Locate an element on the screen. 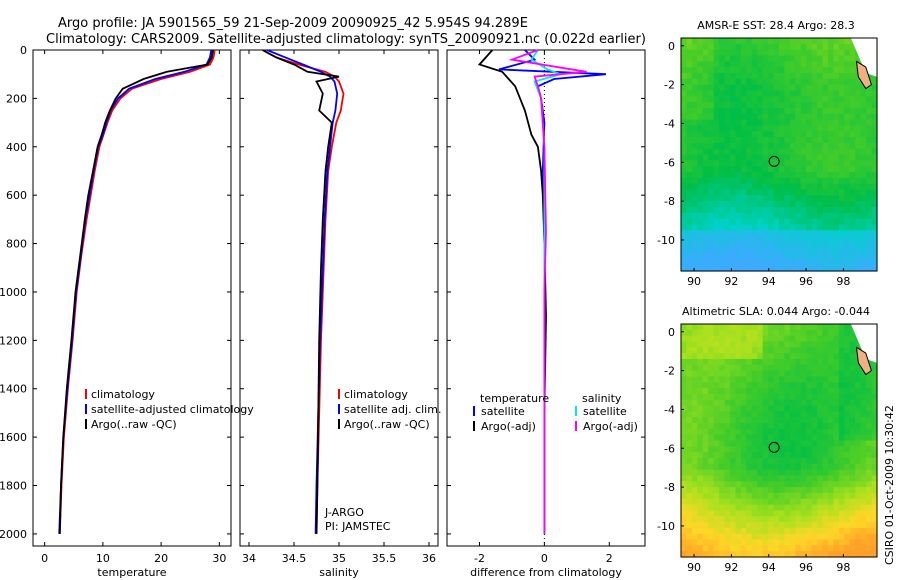 The height and width of the screenshot is (580, 900). legend-label: climatology is located at coordinates (376, 394).